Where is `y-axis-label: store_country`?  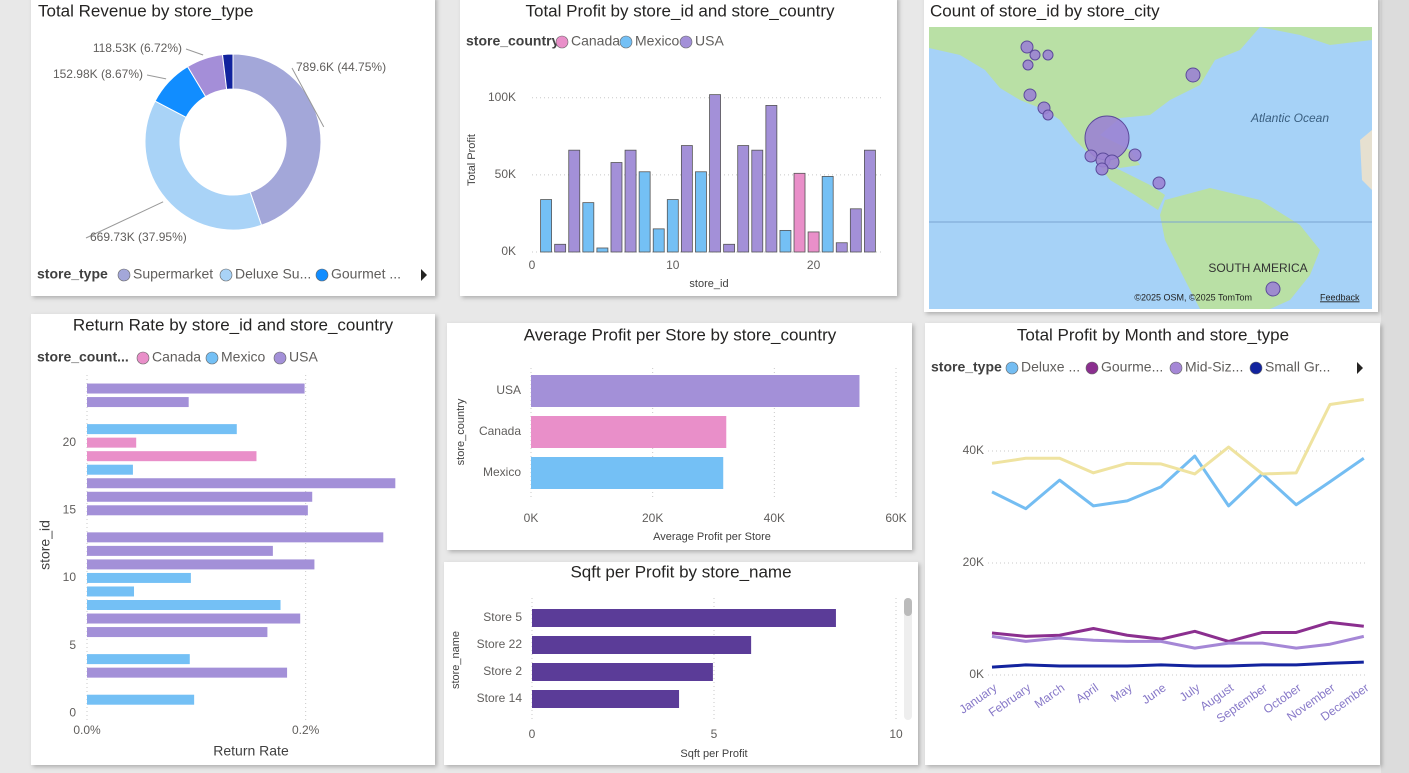 y-axis-label: store_country is located at coordinates (461, 431).